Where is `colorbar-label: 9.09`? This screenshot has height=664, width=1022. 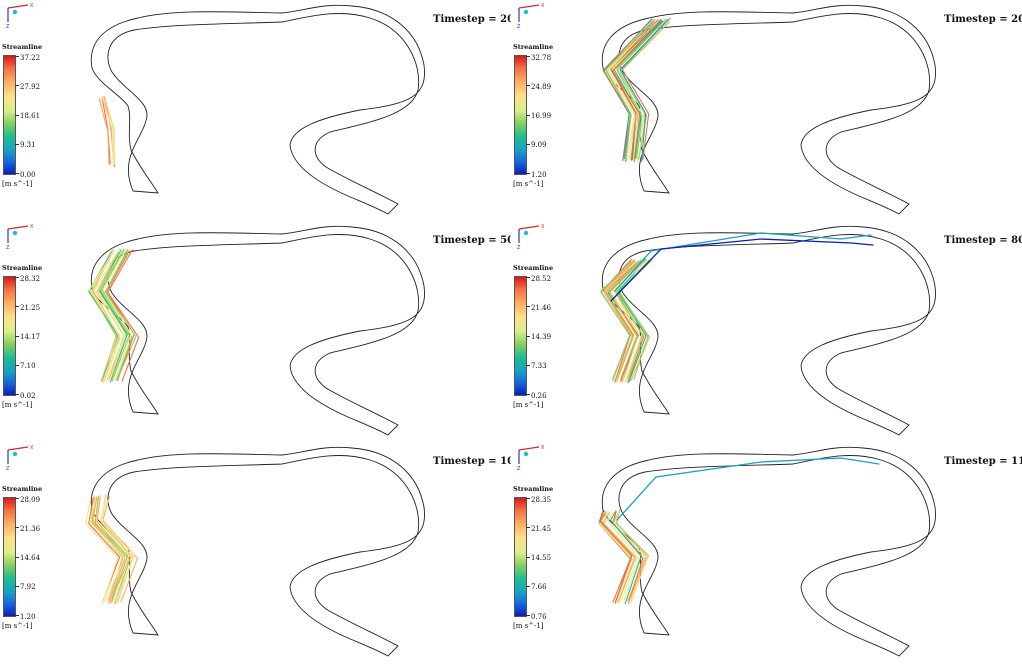
colorbar-label: 9.09 is located at coordinates (539, 145).